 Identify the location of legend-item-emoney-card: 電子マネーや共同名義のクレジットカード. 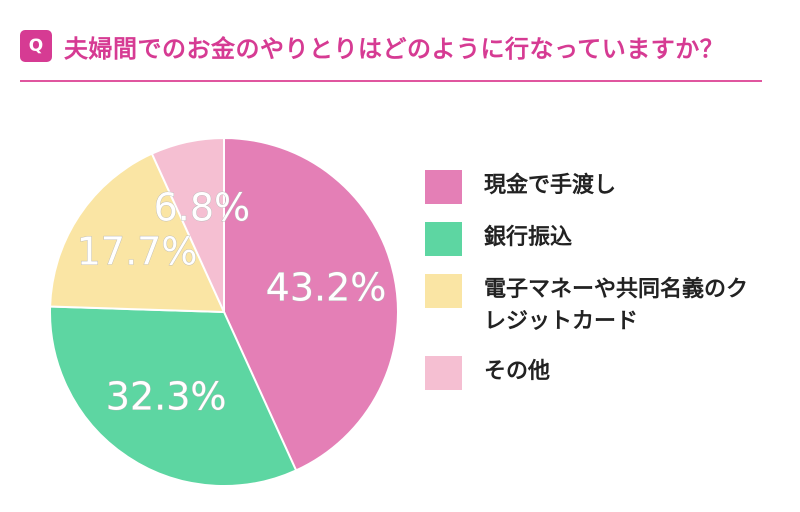
(610, 306).